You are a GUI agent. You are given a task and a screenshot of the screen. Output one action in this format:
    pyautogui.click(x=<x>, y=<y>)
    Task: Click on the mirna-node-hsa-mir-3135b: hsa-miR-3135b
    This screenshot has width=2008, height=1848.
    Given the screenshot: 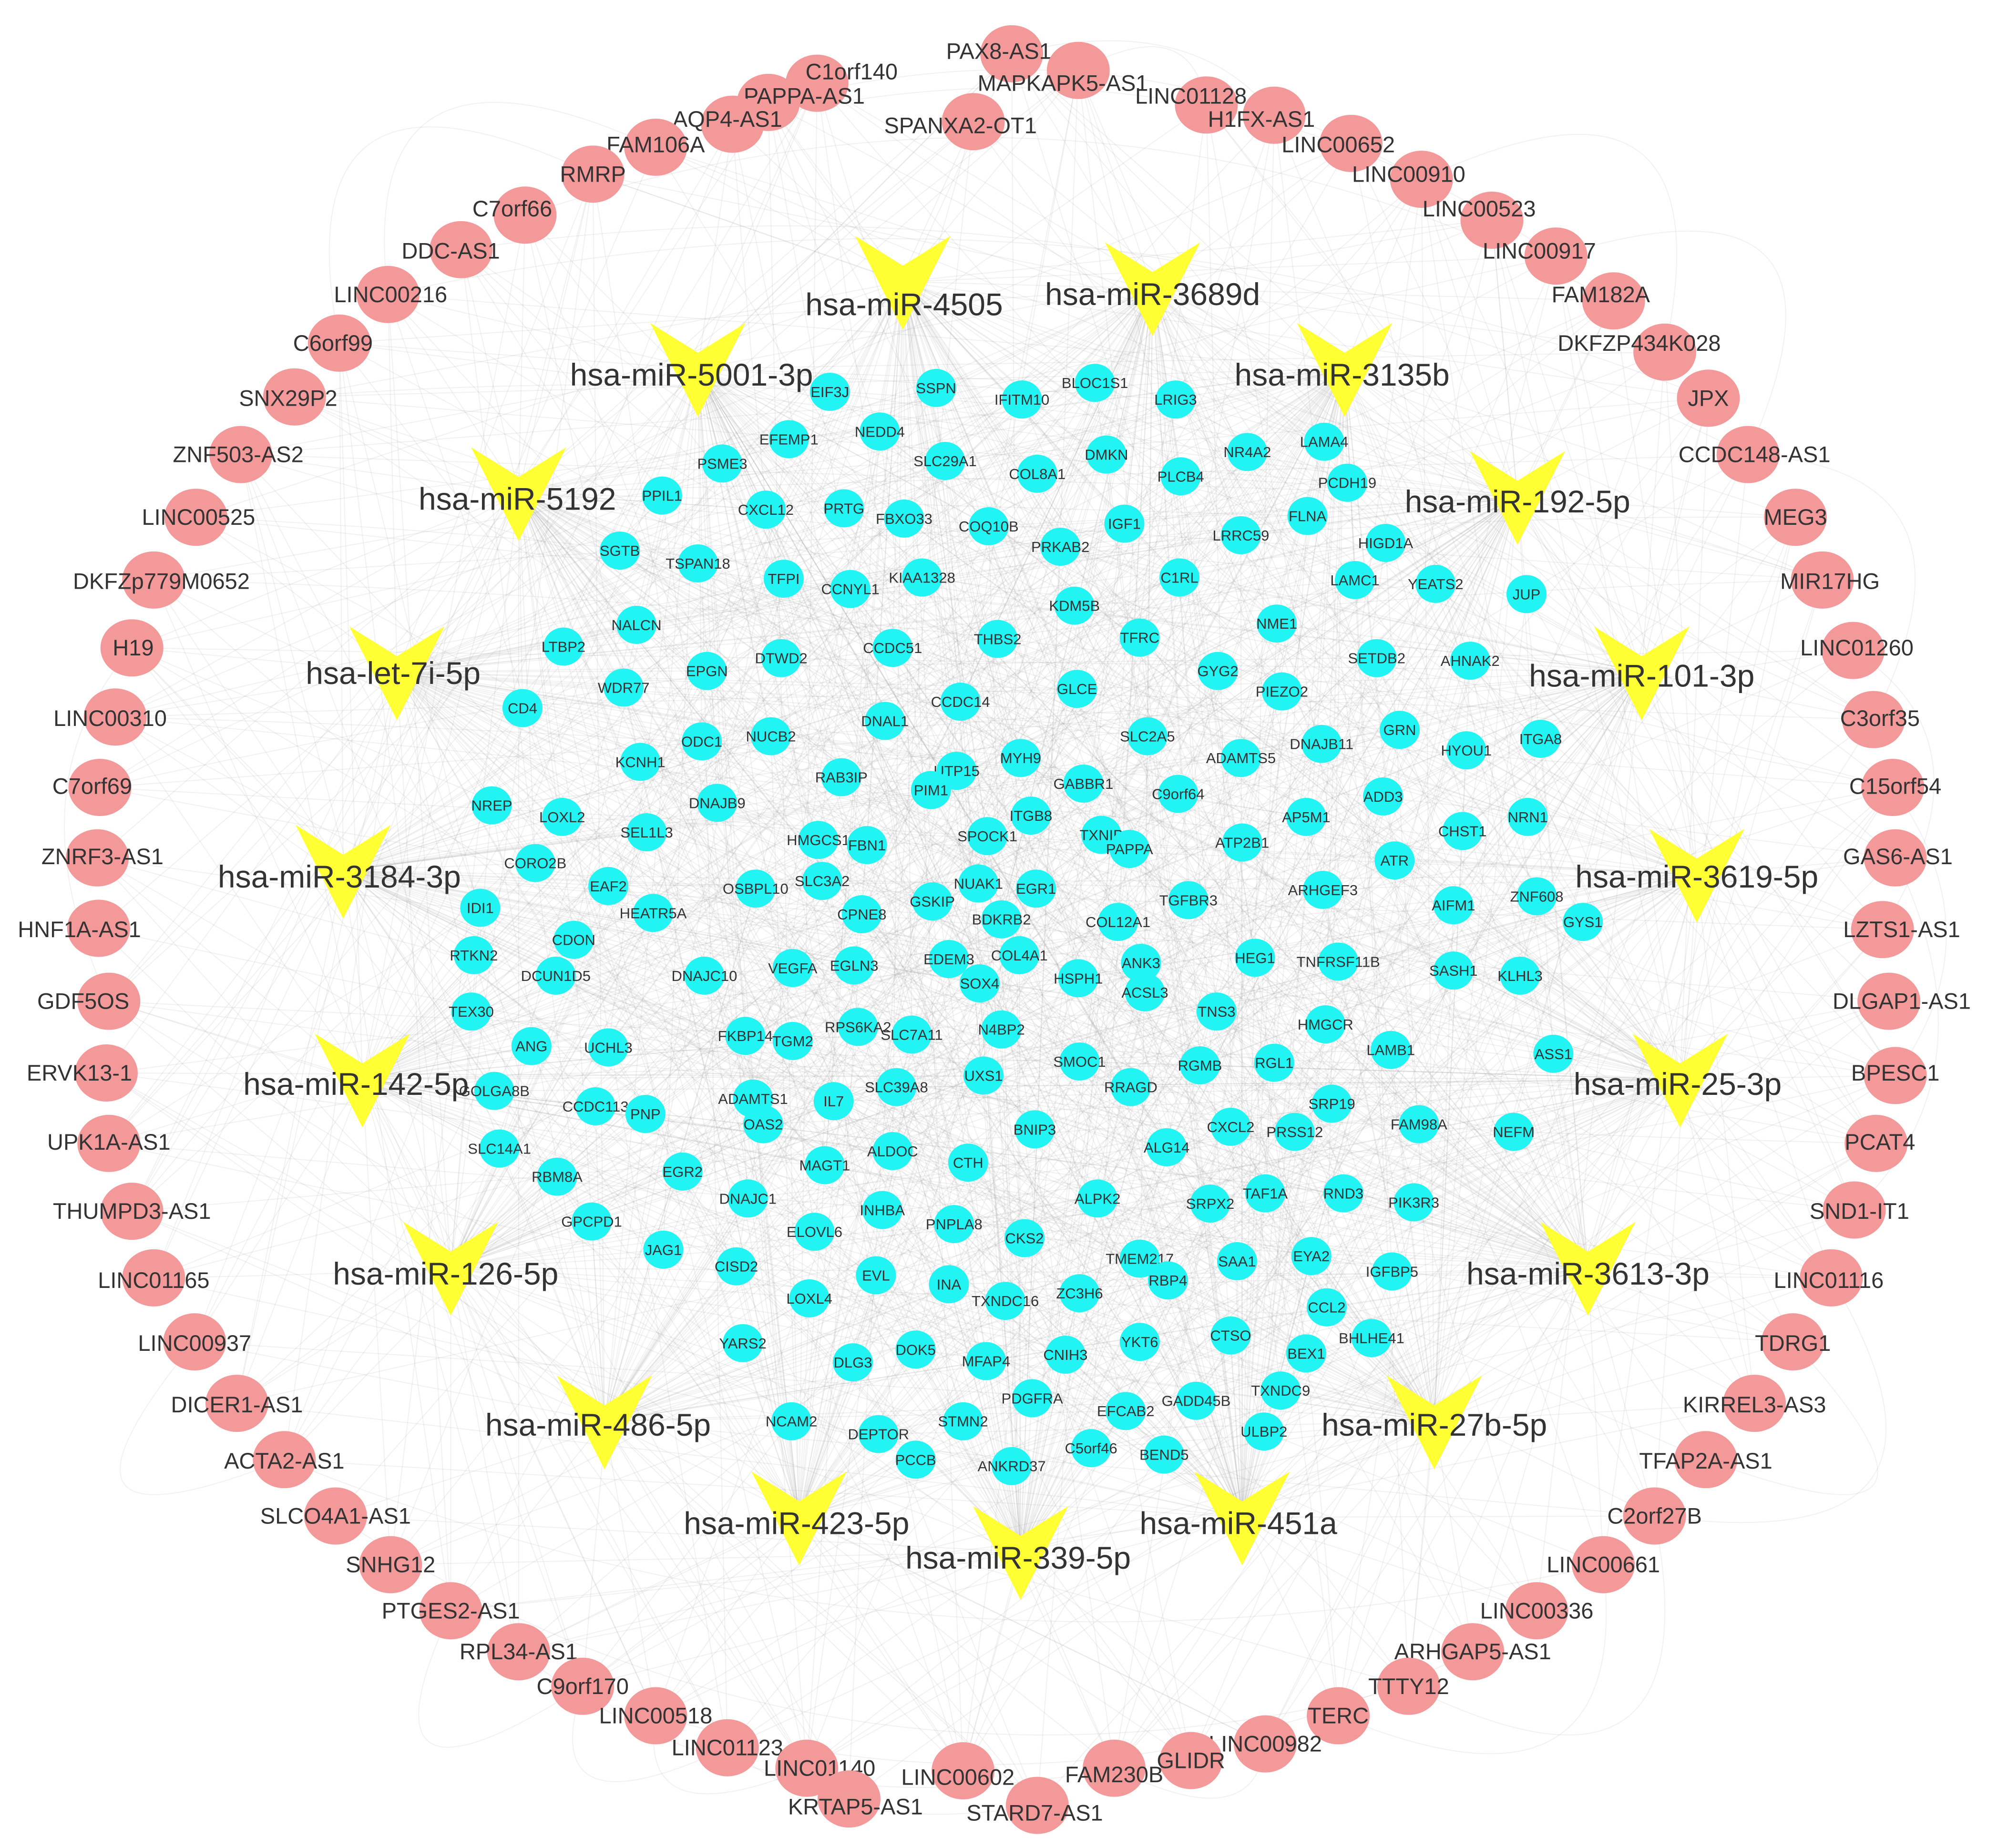 What is the action you would take?
    pyautogui.click(x=1342, y=370)
    